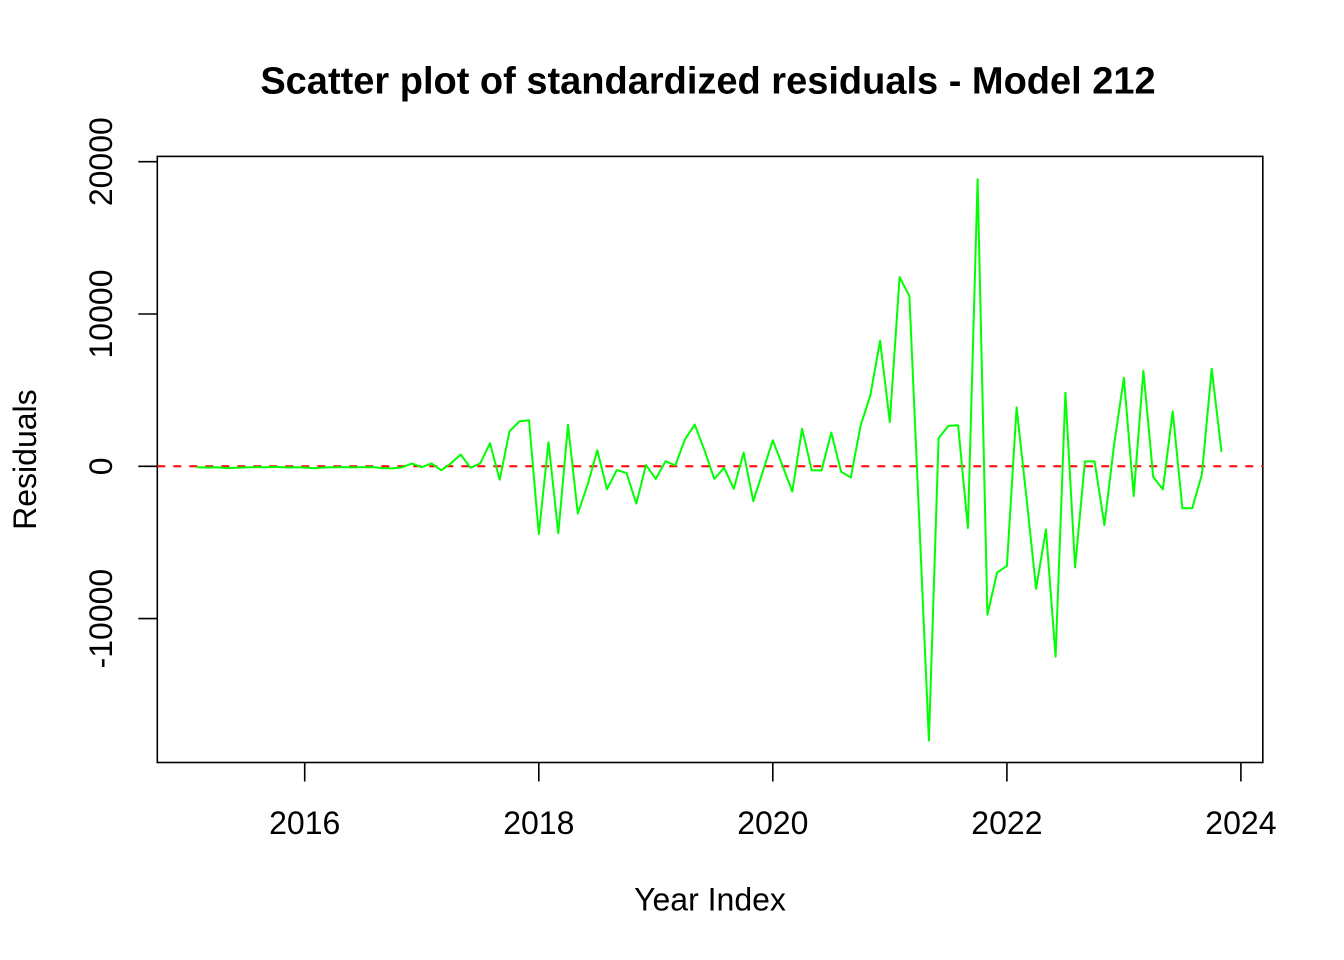 The height and width of the screenshot is (960, 1344). Describe the element at coordinates (101, 314) in the screenshot. I see `svg-text: 10000` at that location.